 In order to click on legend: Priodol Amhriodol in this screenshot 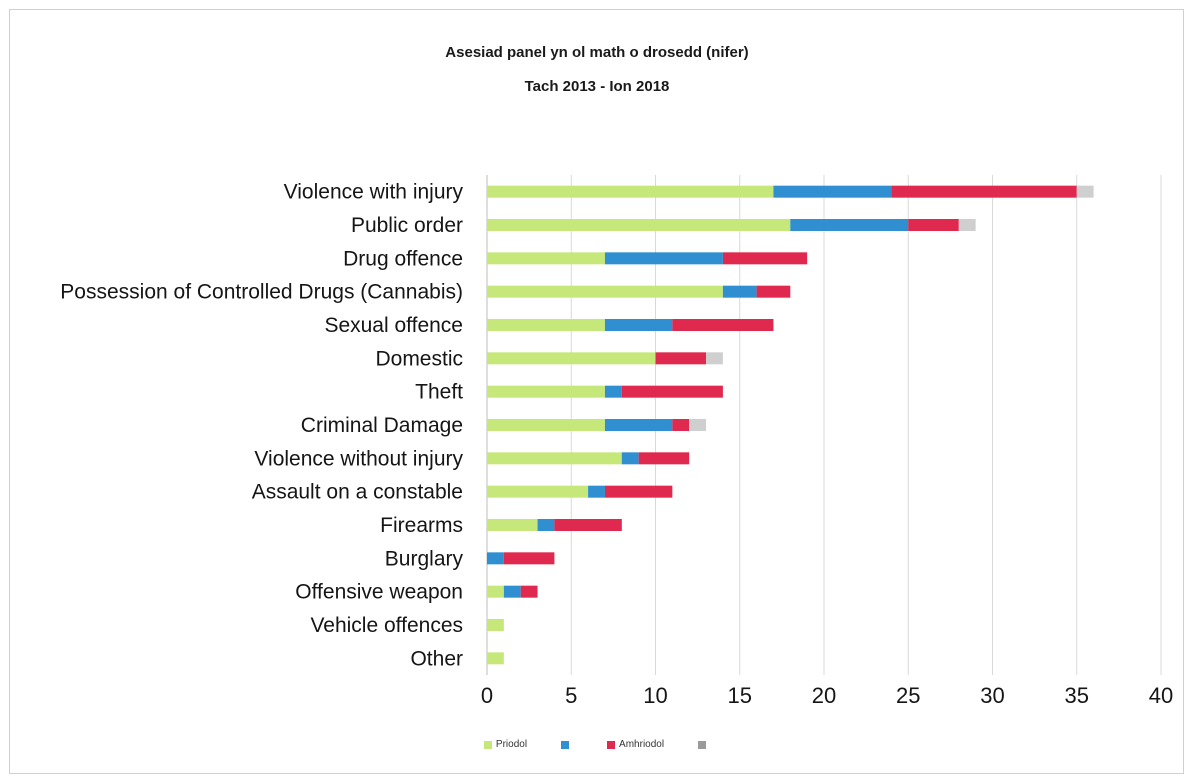, I will do `click(597, 744)`.